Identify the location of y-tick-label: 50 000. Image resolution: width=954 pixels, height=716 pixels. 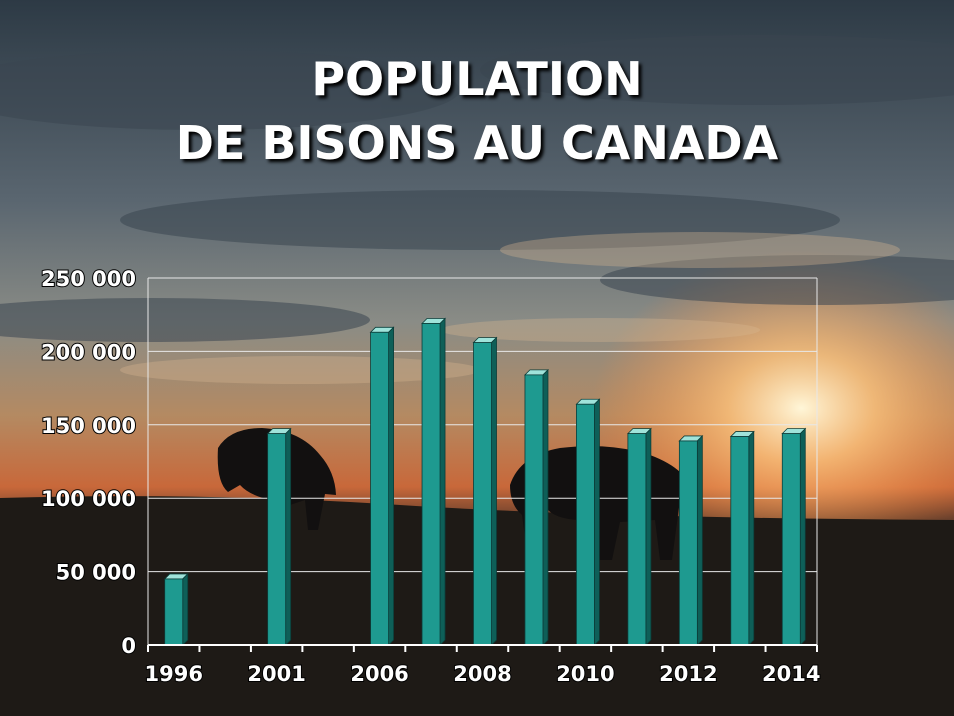
(96, 573).